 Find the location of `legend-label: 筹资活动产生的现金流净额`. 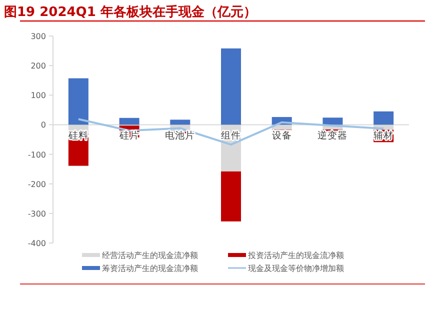

legend-label: 筹资活动产生的现金流净额 is located at coordinates (150, 268).